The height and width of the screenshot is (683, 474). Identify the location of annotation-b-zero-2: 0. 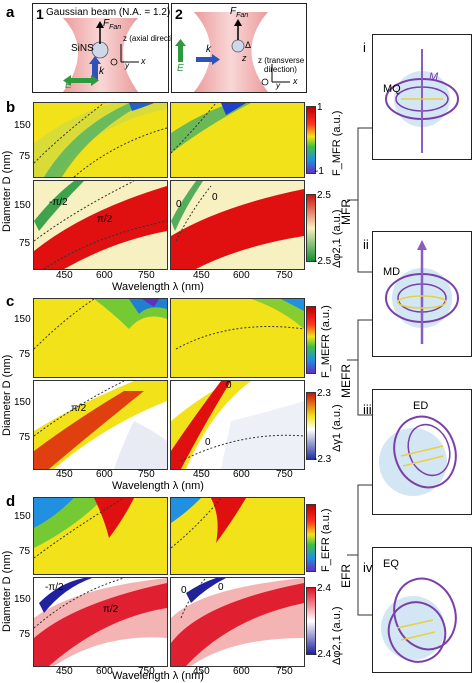
(215, 197).